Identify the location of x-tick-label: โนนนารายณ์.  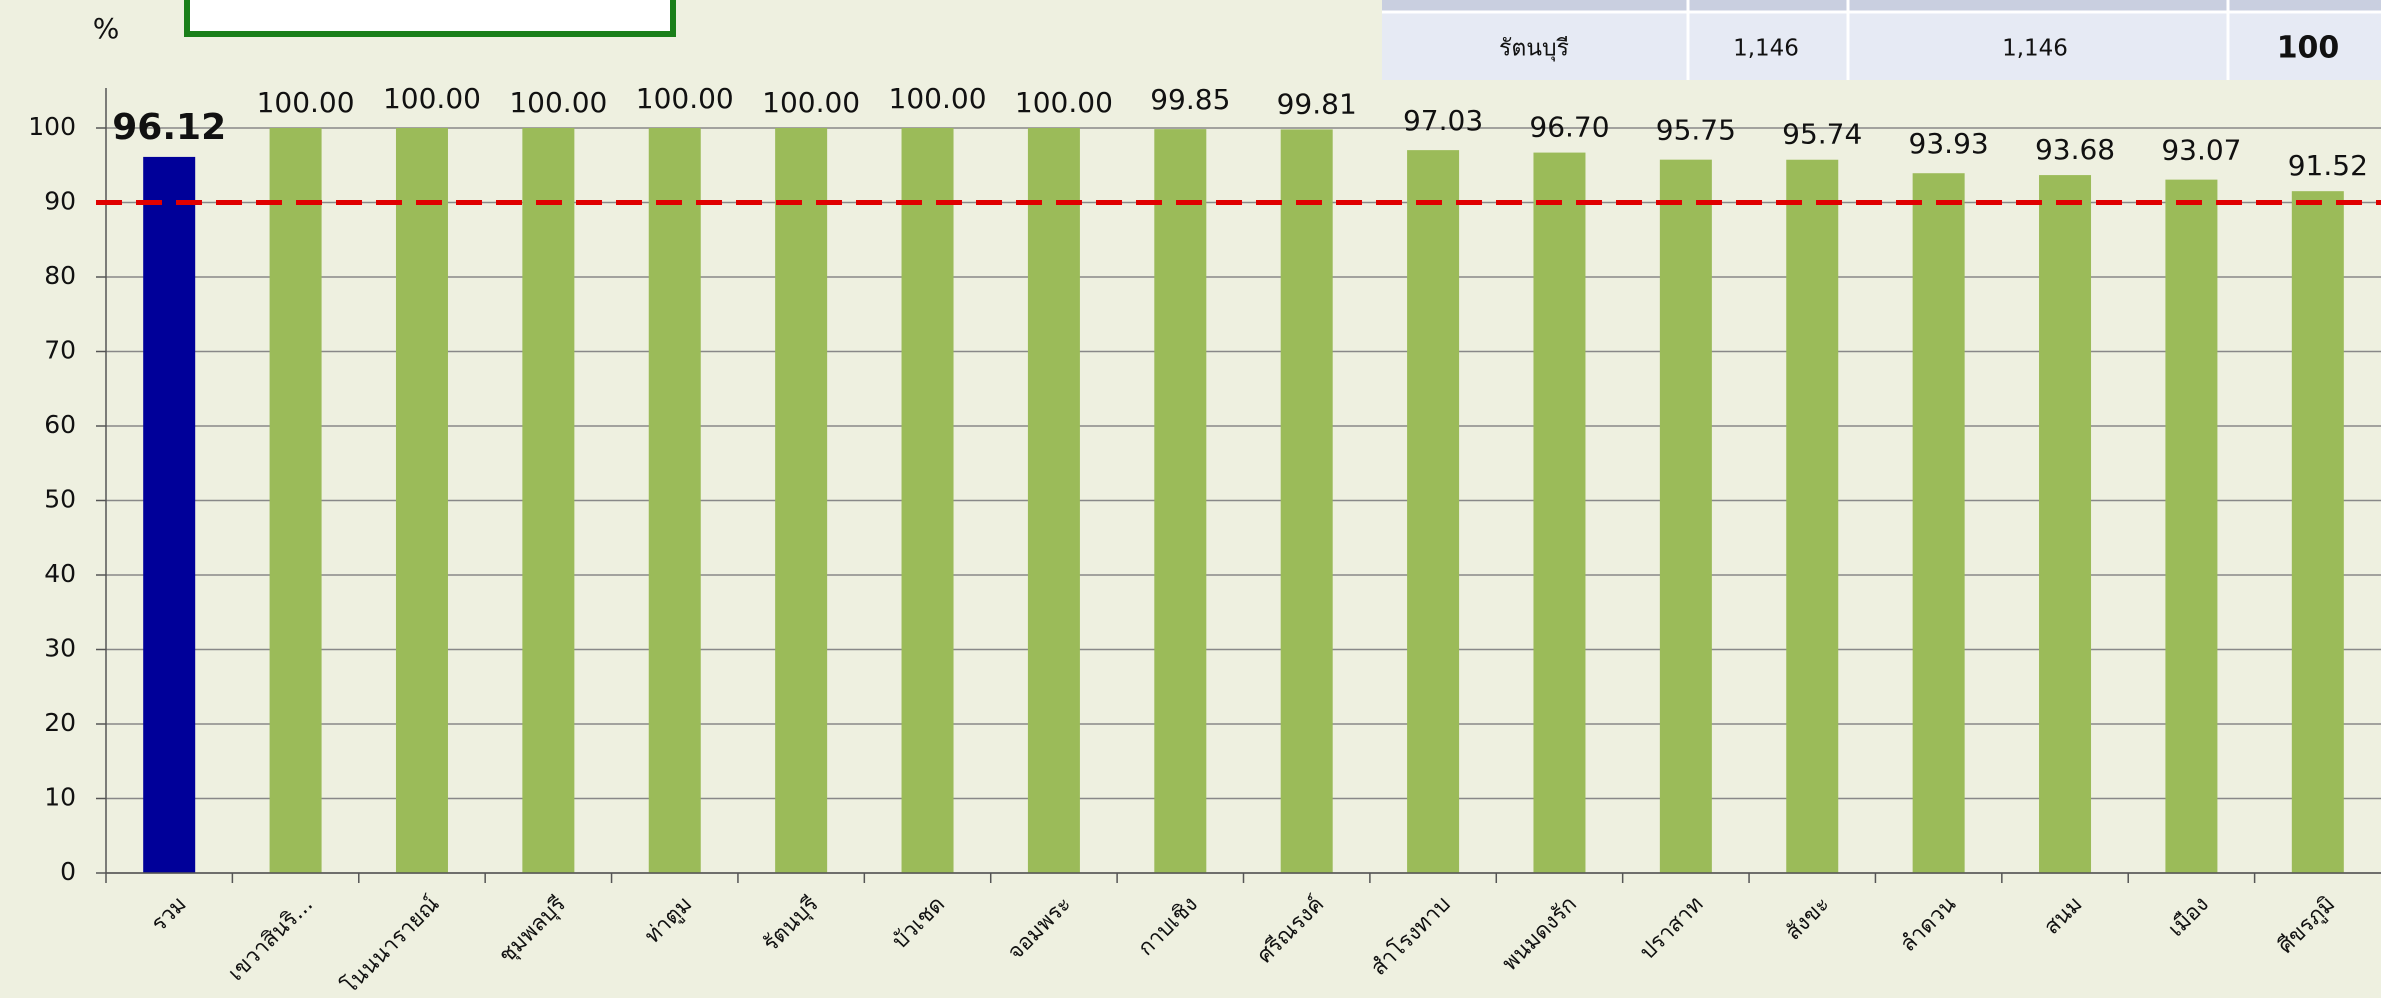
(390, 944).